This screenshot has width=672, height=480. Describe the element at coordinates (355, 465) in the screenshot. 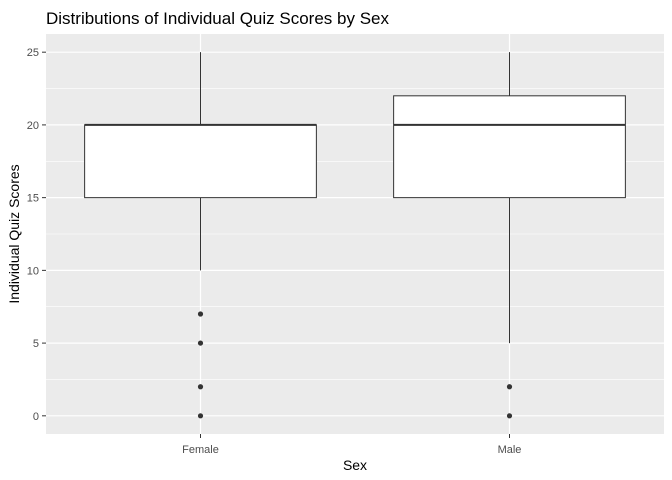

I see `x-axis-title: Sex` at that location.